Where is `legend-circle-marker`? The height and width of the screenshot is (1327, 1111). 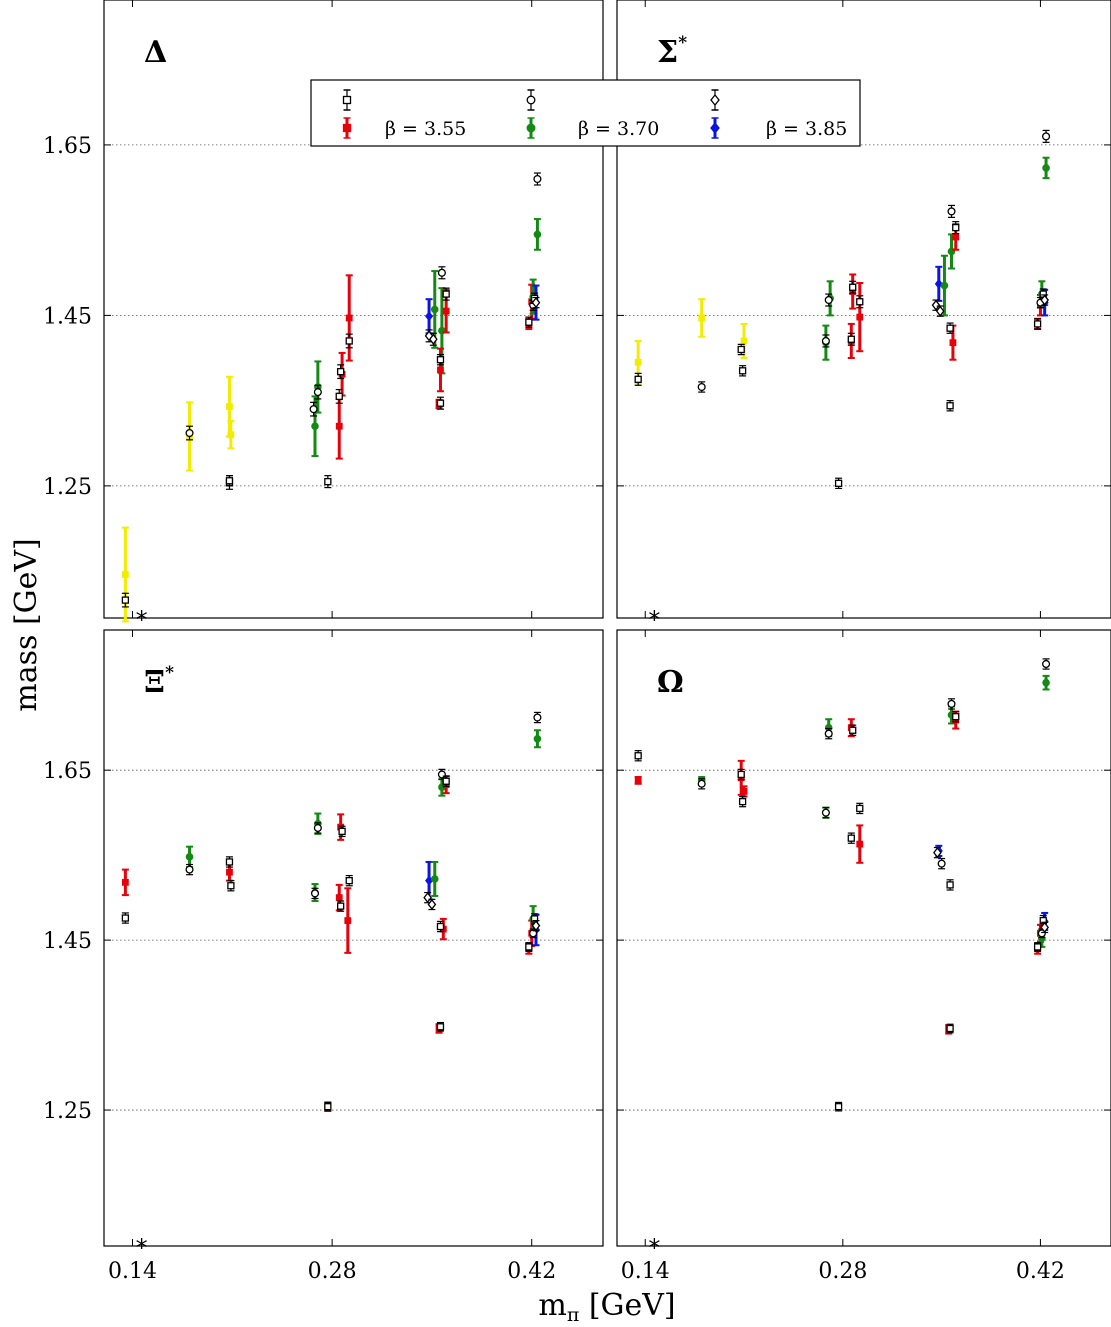 legend-circle-marker is located at coordinates (531, 100).